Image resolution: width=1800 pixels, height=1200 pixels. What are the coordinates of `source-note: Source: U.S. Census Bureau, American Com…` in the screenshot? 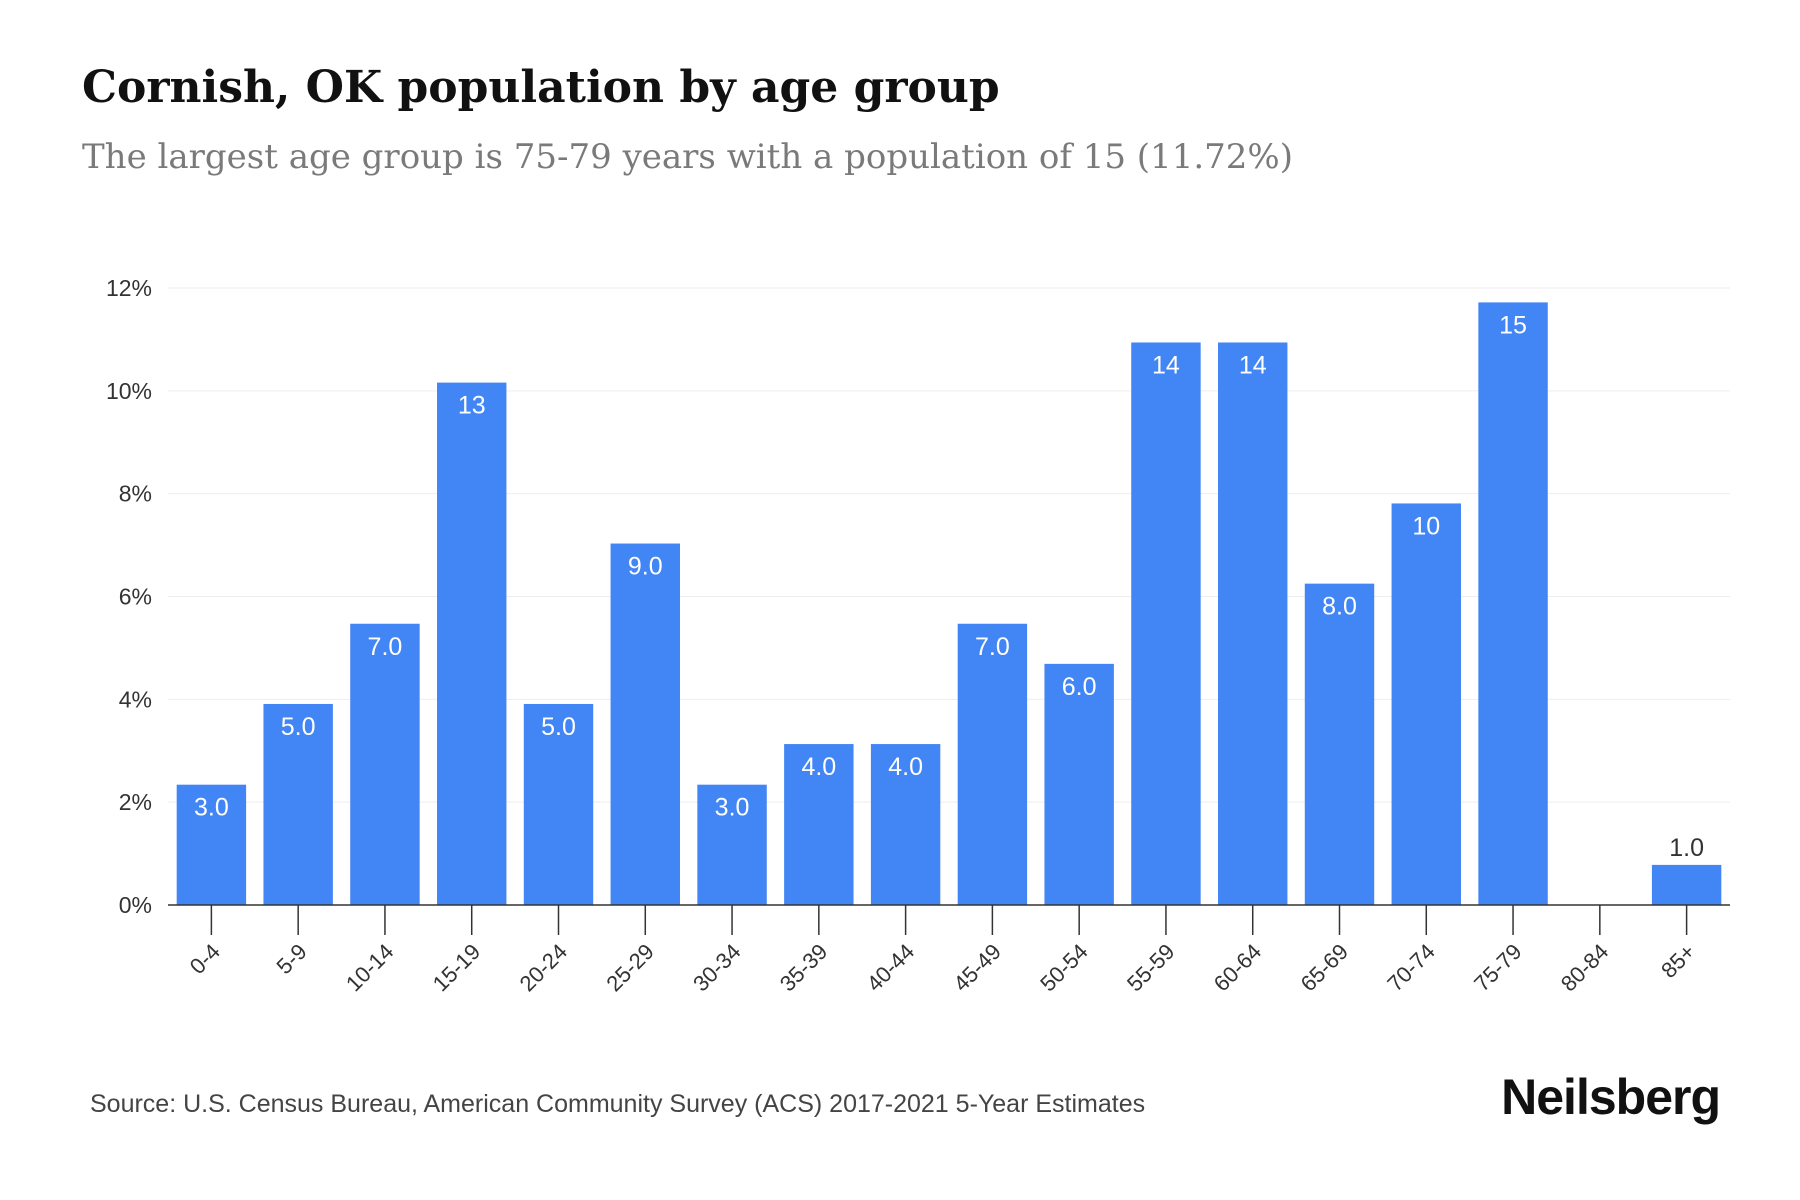 It's located at (618, 1104).